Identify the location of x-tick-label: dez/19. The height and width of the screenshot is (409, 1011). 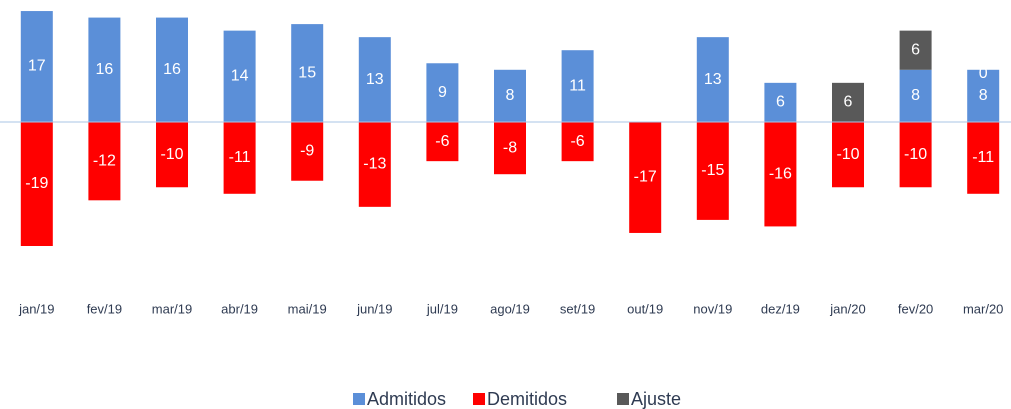
(780, 308).